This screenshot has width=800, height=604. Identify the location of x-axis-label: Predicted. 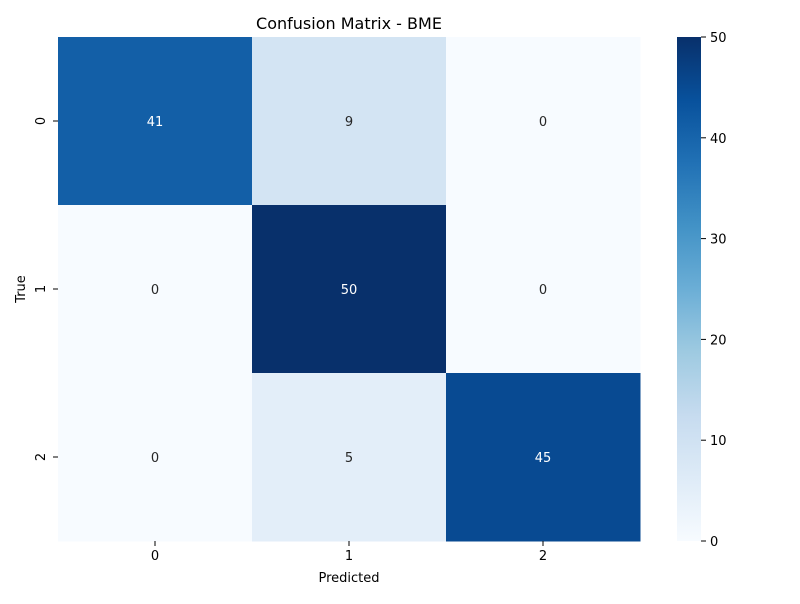
(348, 578).